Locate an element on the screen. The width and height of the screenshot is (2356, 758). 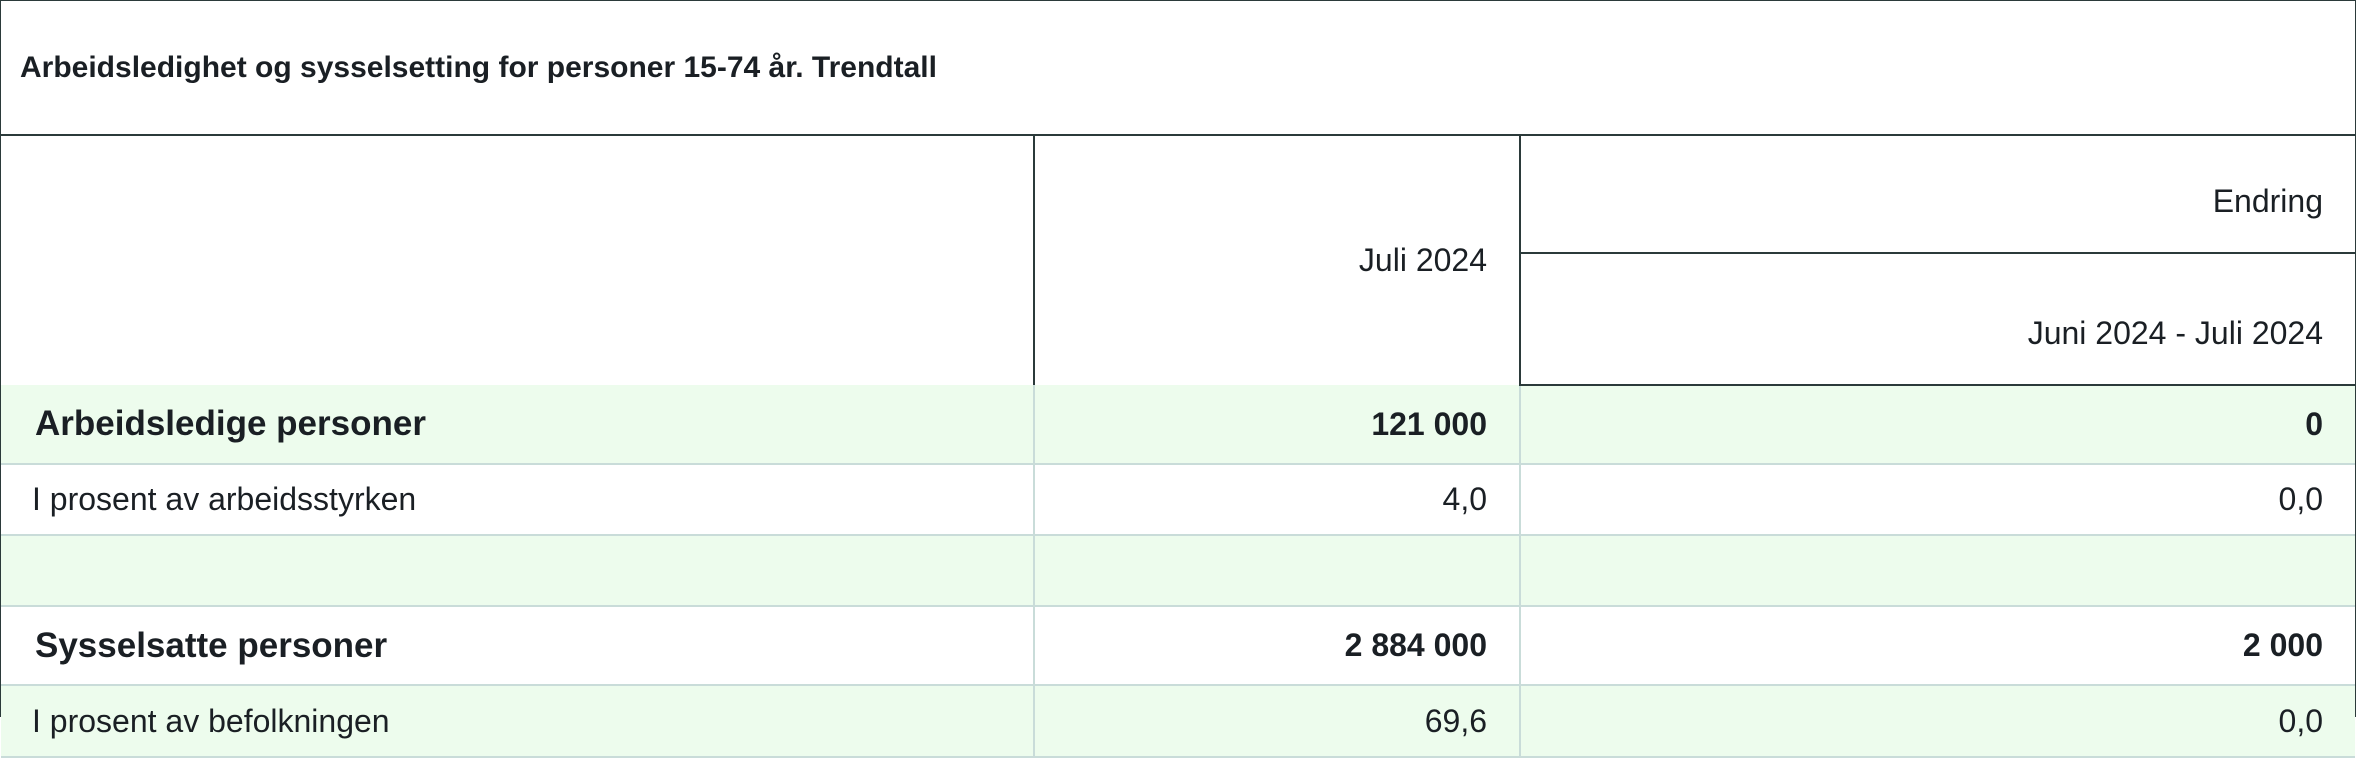
table-row: I prosent av befolkningen 69,6 0,0 is located at coordinates (1178, 721).